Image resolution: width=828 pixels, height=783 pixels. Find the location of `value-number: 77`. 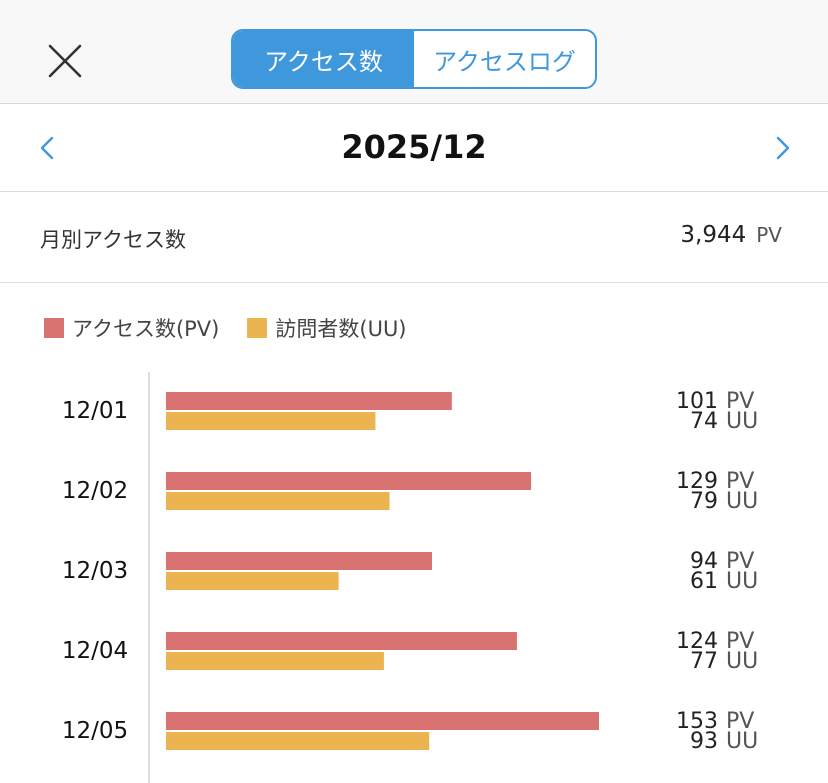

value-number: 77 is located at coordinates (704, 661).